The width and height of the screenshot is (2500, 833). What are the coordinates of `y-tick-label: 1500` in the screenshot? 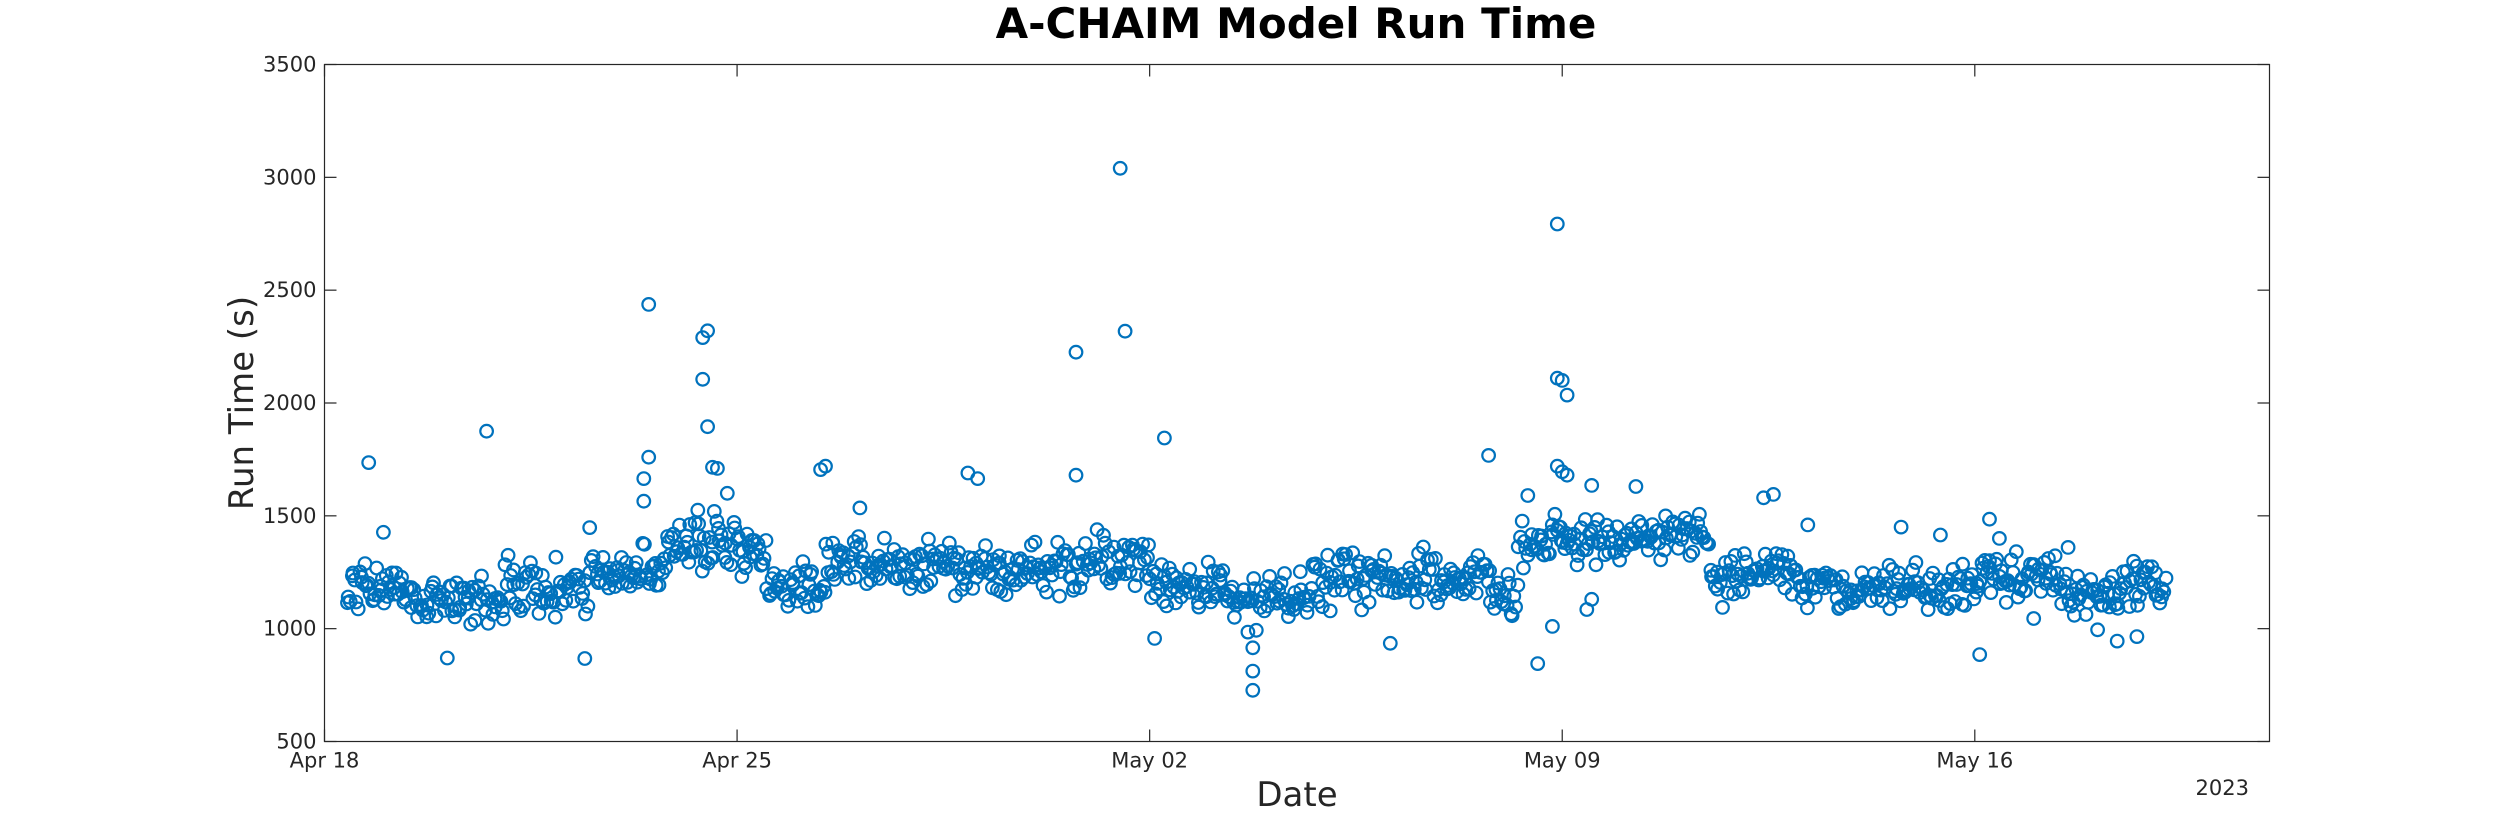 It's located at (289, 516).